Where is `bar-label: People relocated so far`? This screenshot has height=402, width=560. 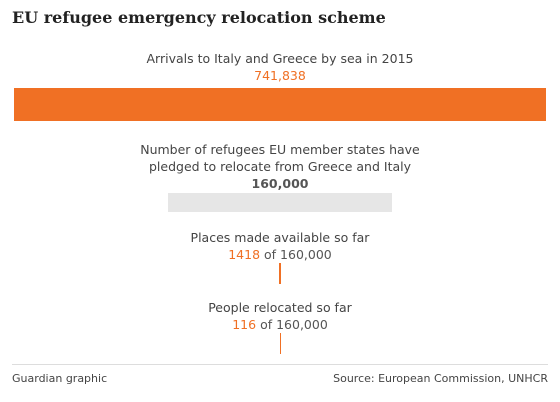 bar-label: People relocated so far is located at coordinates (280, 307).